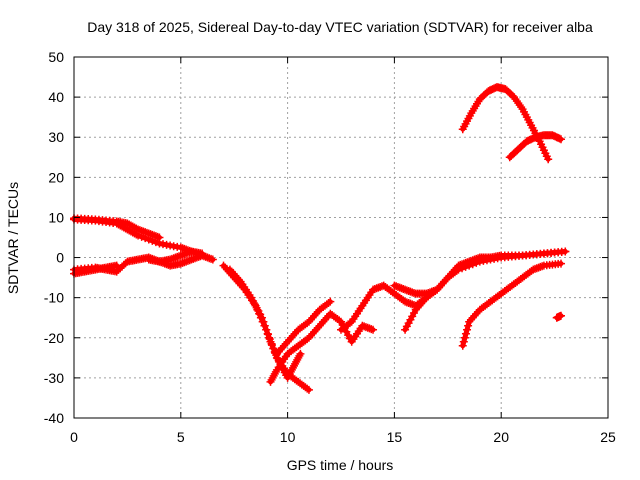  What do you see at coordinates (340, 465) in the screenshot?
I see `x-axis-label: GPS time / hours` at bounding box center [340, 465].